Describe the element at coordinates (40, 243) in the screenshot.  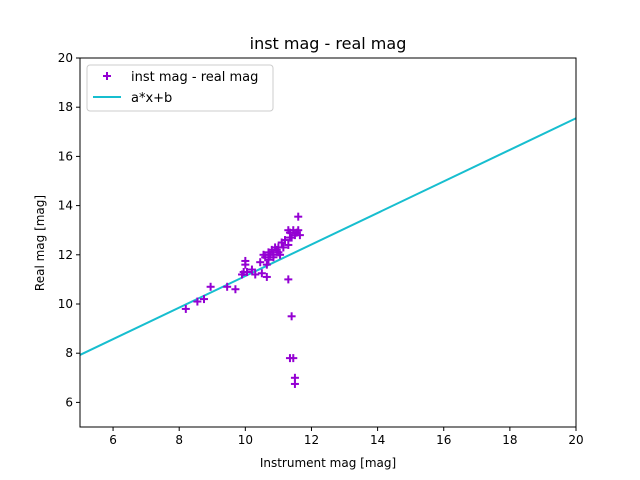
I see `y-axis-label: Real mag [mag]` at that location.